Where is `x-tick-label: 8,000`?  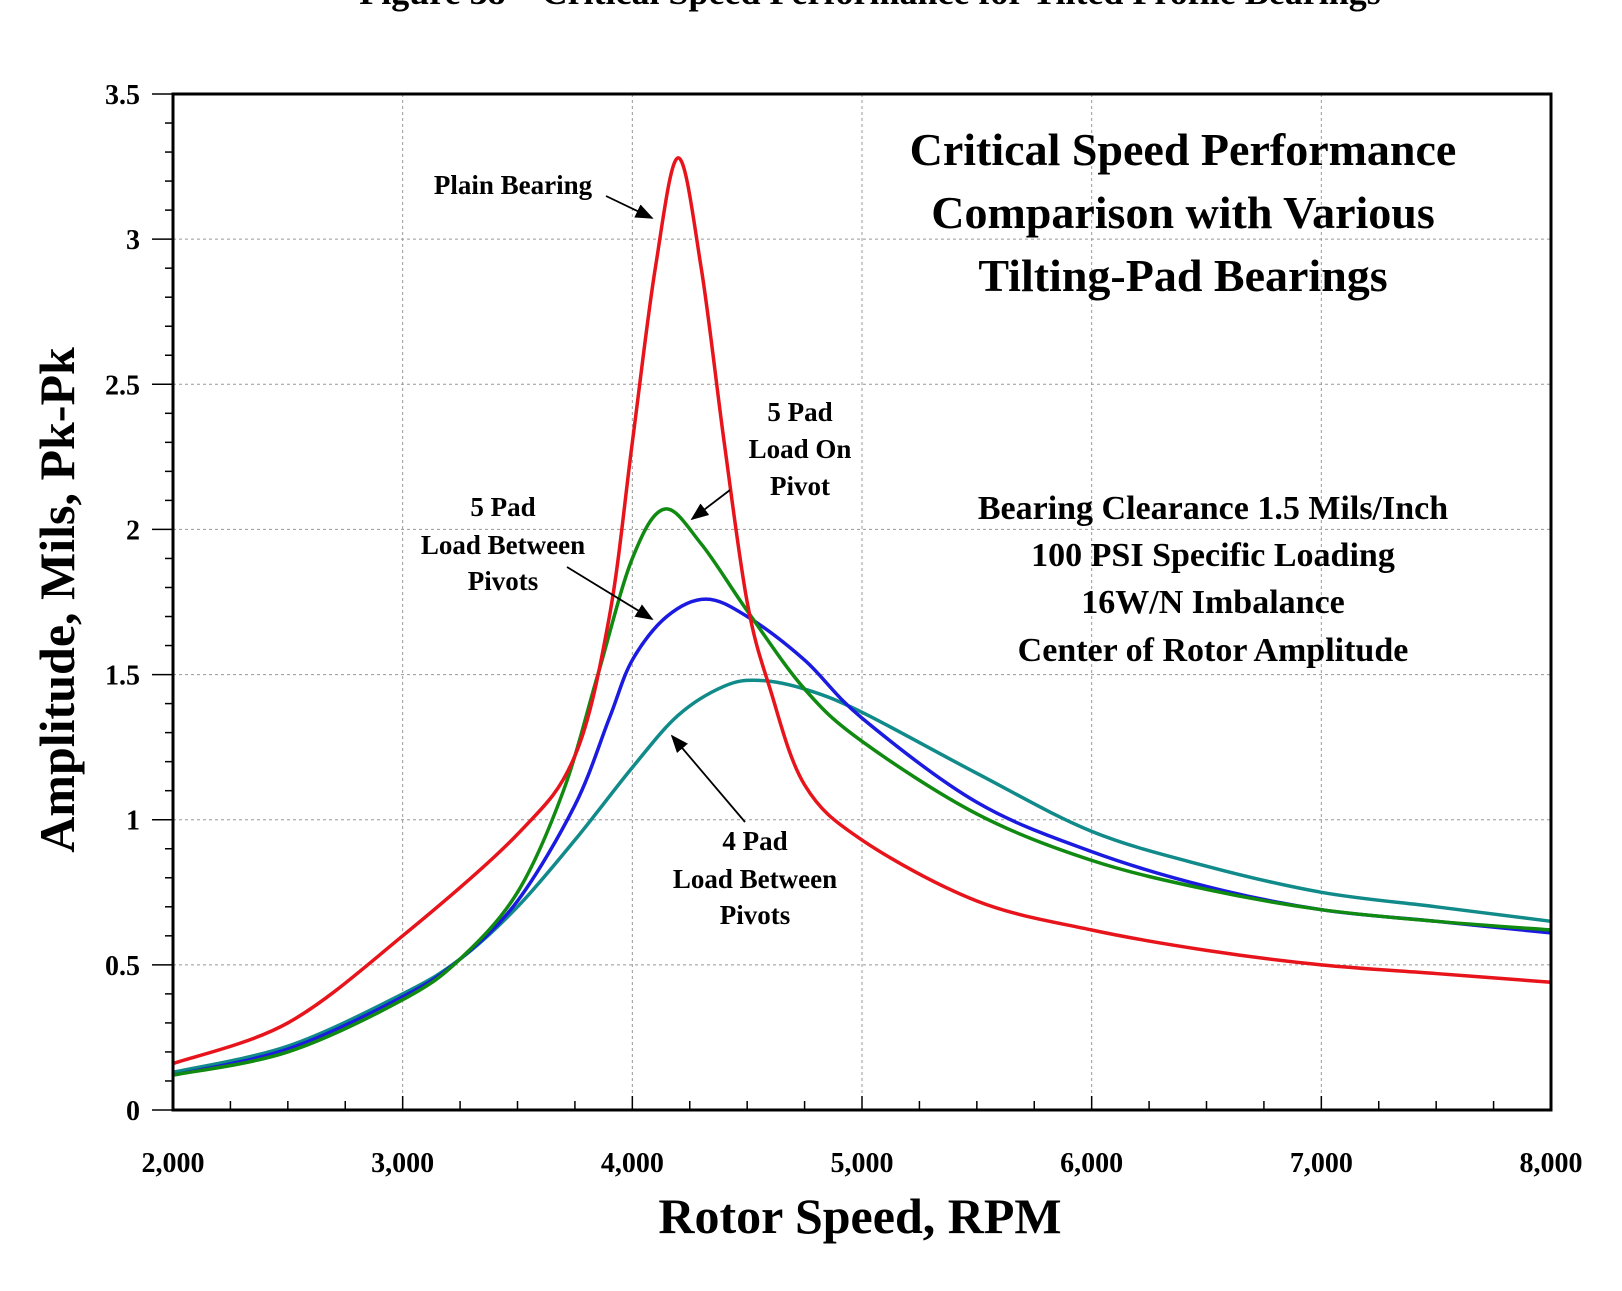 x-tick-label: 8,000 is located at coordinates (1551, 1163).